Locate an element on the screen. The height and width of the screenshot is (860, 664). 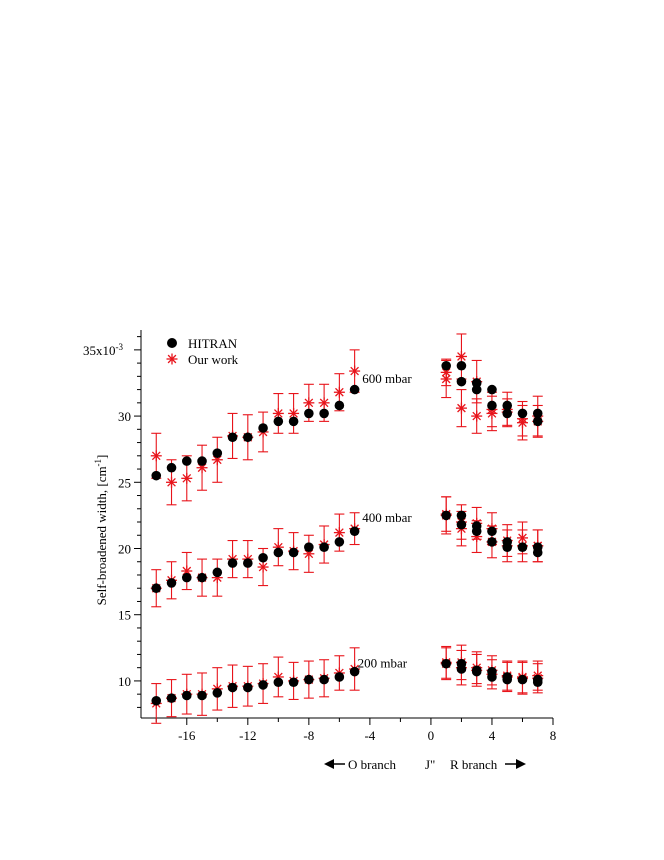
pressure-label: 600 mbar is located at coordinates (387, 378).